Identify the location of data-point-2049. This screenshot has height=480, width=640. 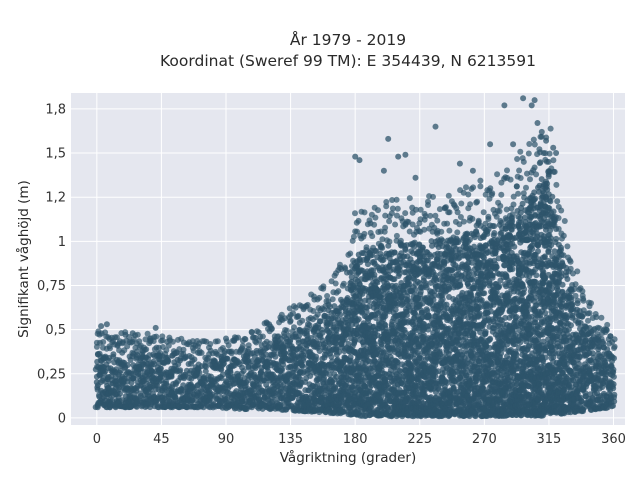
(358, 319).